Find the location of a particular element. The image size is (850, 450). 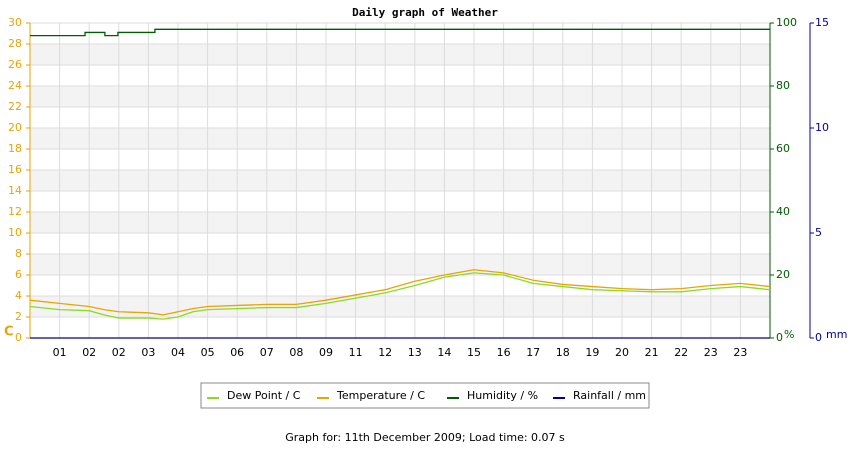

x-tick-label: 07 is located at coordinates (267, 352).